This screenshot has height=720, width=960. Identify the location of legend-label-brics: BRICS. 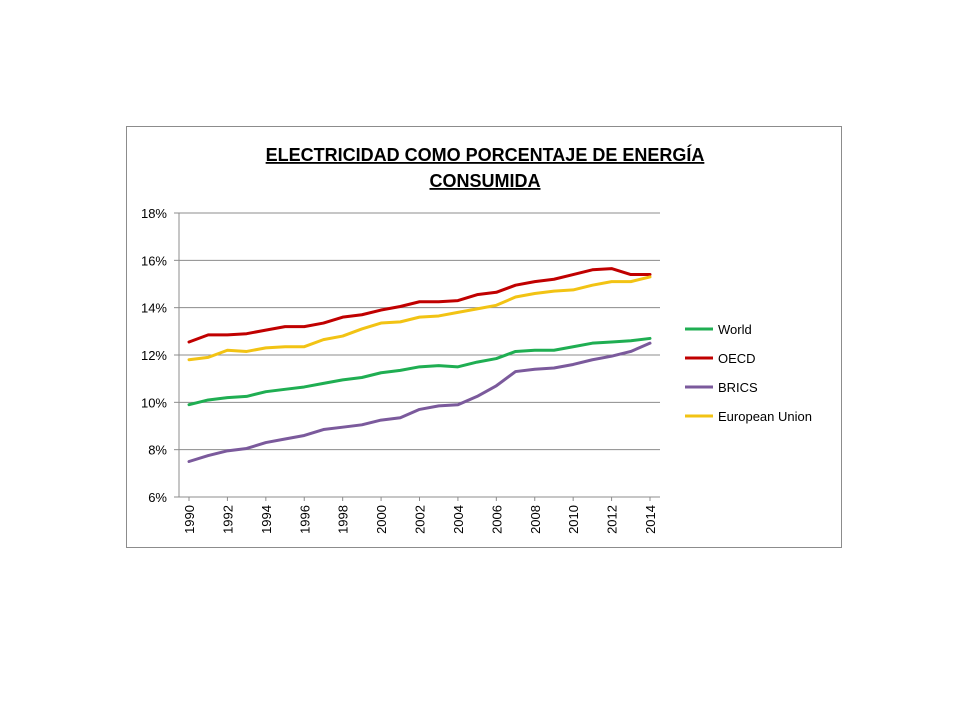
(738, 387).